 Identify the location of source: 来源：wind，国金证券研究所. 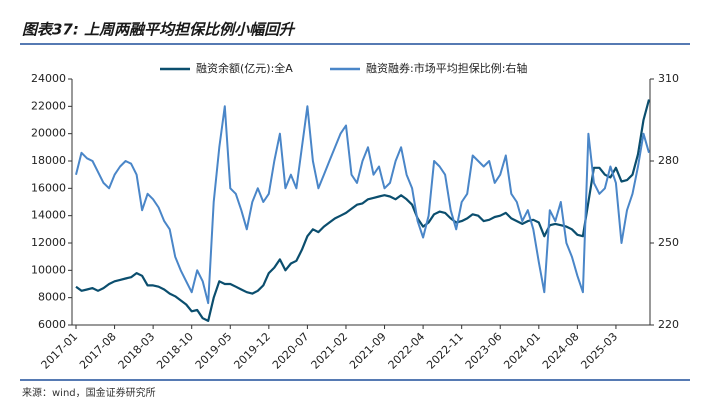
(89, 392).